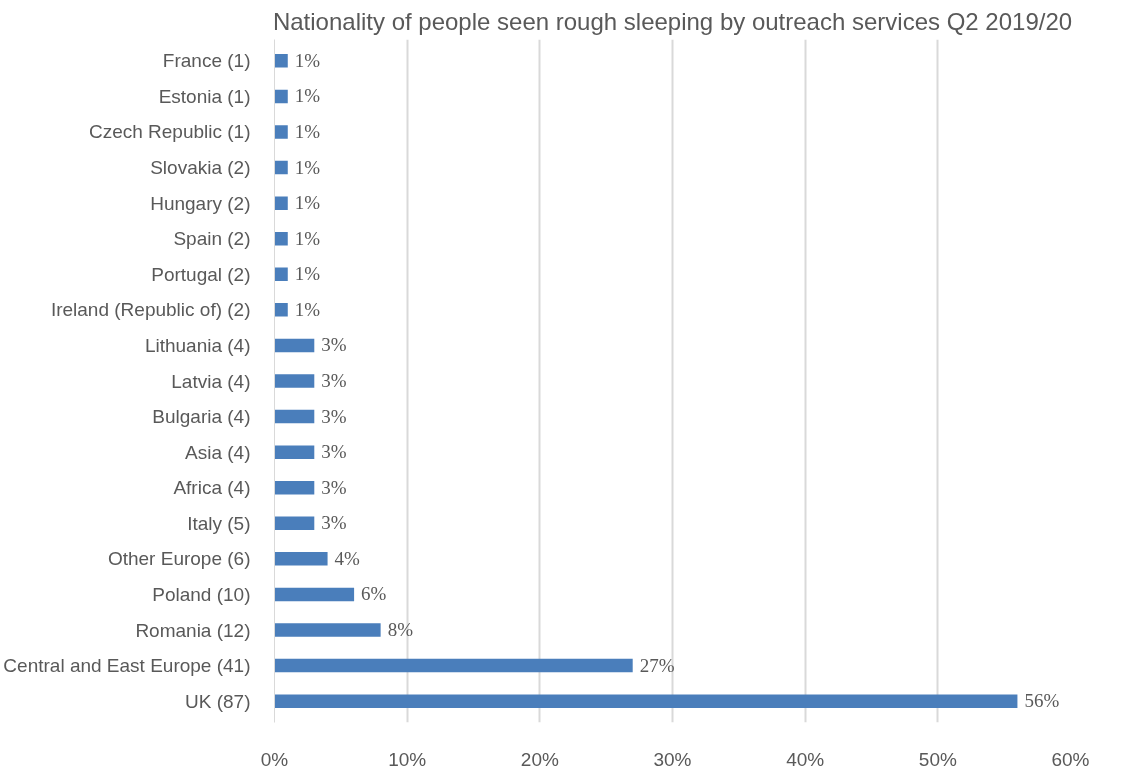 This screenshot has height=778, width=1121. I want to click on y-tick-label: Spain (2), so click(212, 239).